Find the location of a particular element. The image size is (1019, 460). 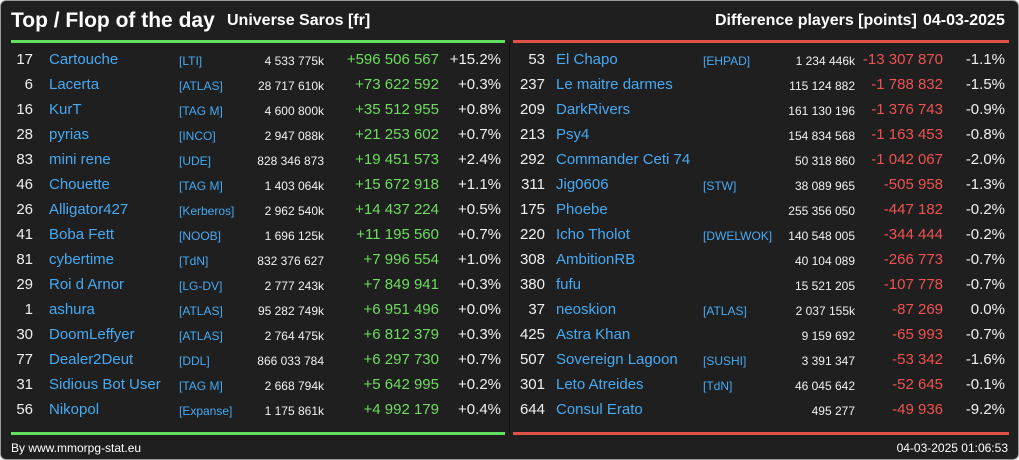

player-score: 2 764 475k is located at coordinates (294, 336).